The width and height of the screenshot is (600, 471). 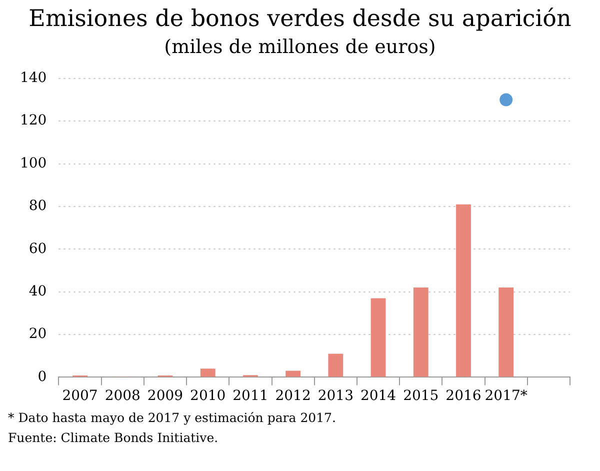 I want to click on x-tick-label: 2017*, so click(x=506, y=396).